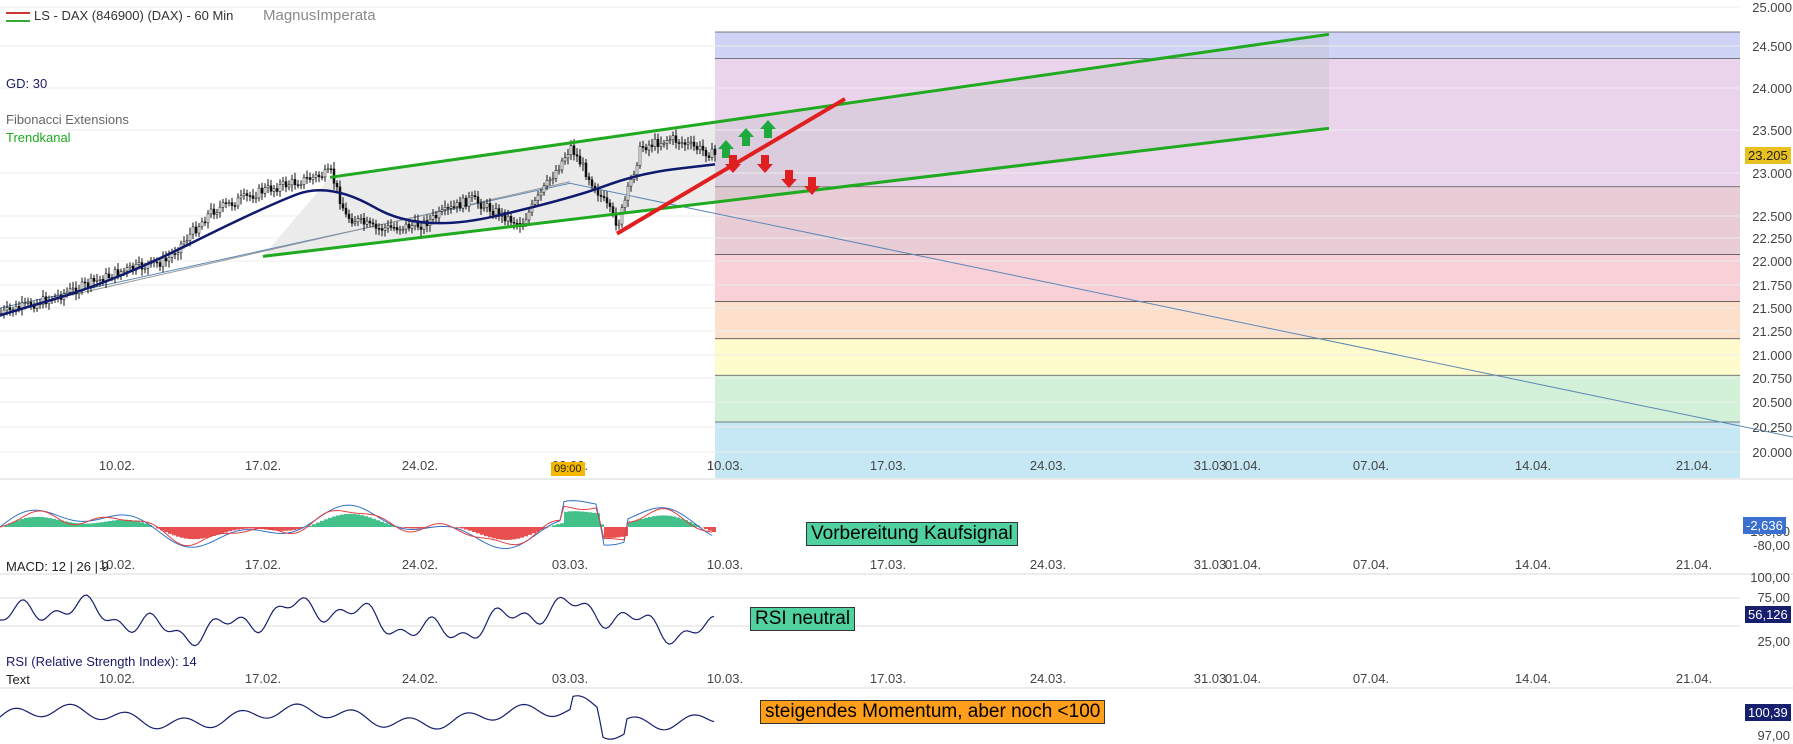  Describe the element at coordinates (1772, 285) in the screenshot. I see `y-axis-tick-label: 21.750` at that location.